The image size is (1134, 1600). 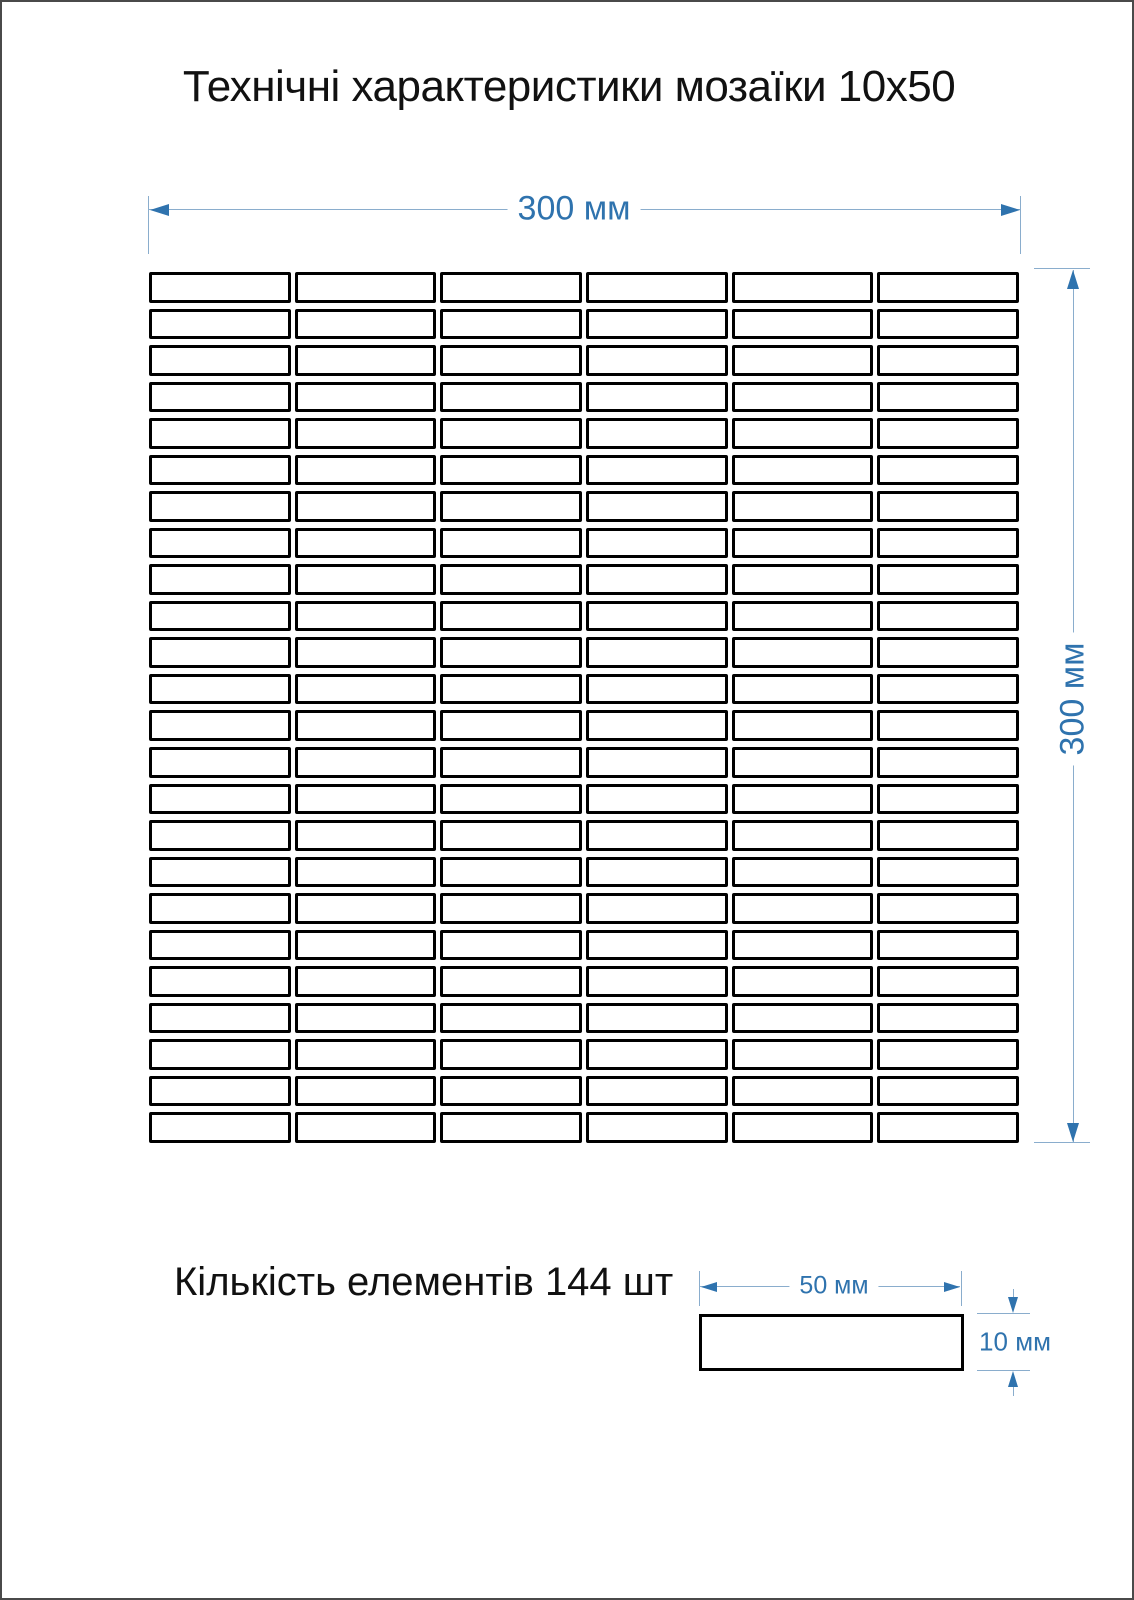 What do you see at coordinates (1013, 1305) in the screenshot?
I see `arrowhead-down-icon` at bounding box center [1013, 1305].